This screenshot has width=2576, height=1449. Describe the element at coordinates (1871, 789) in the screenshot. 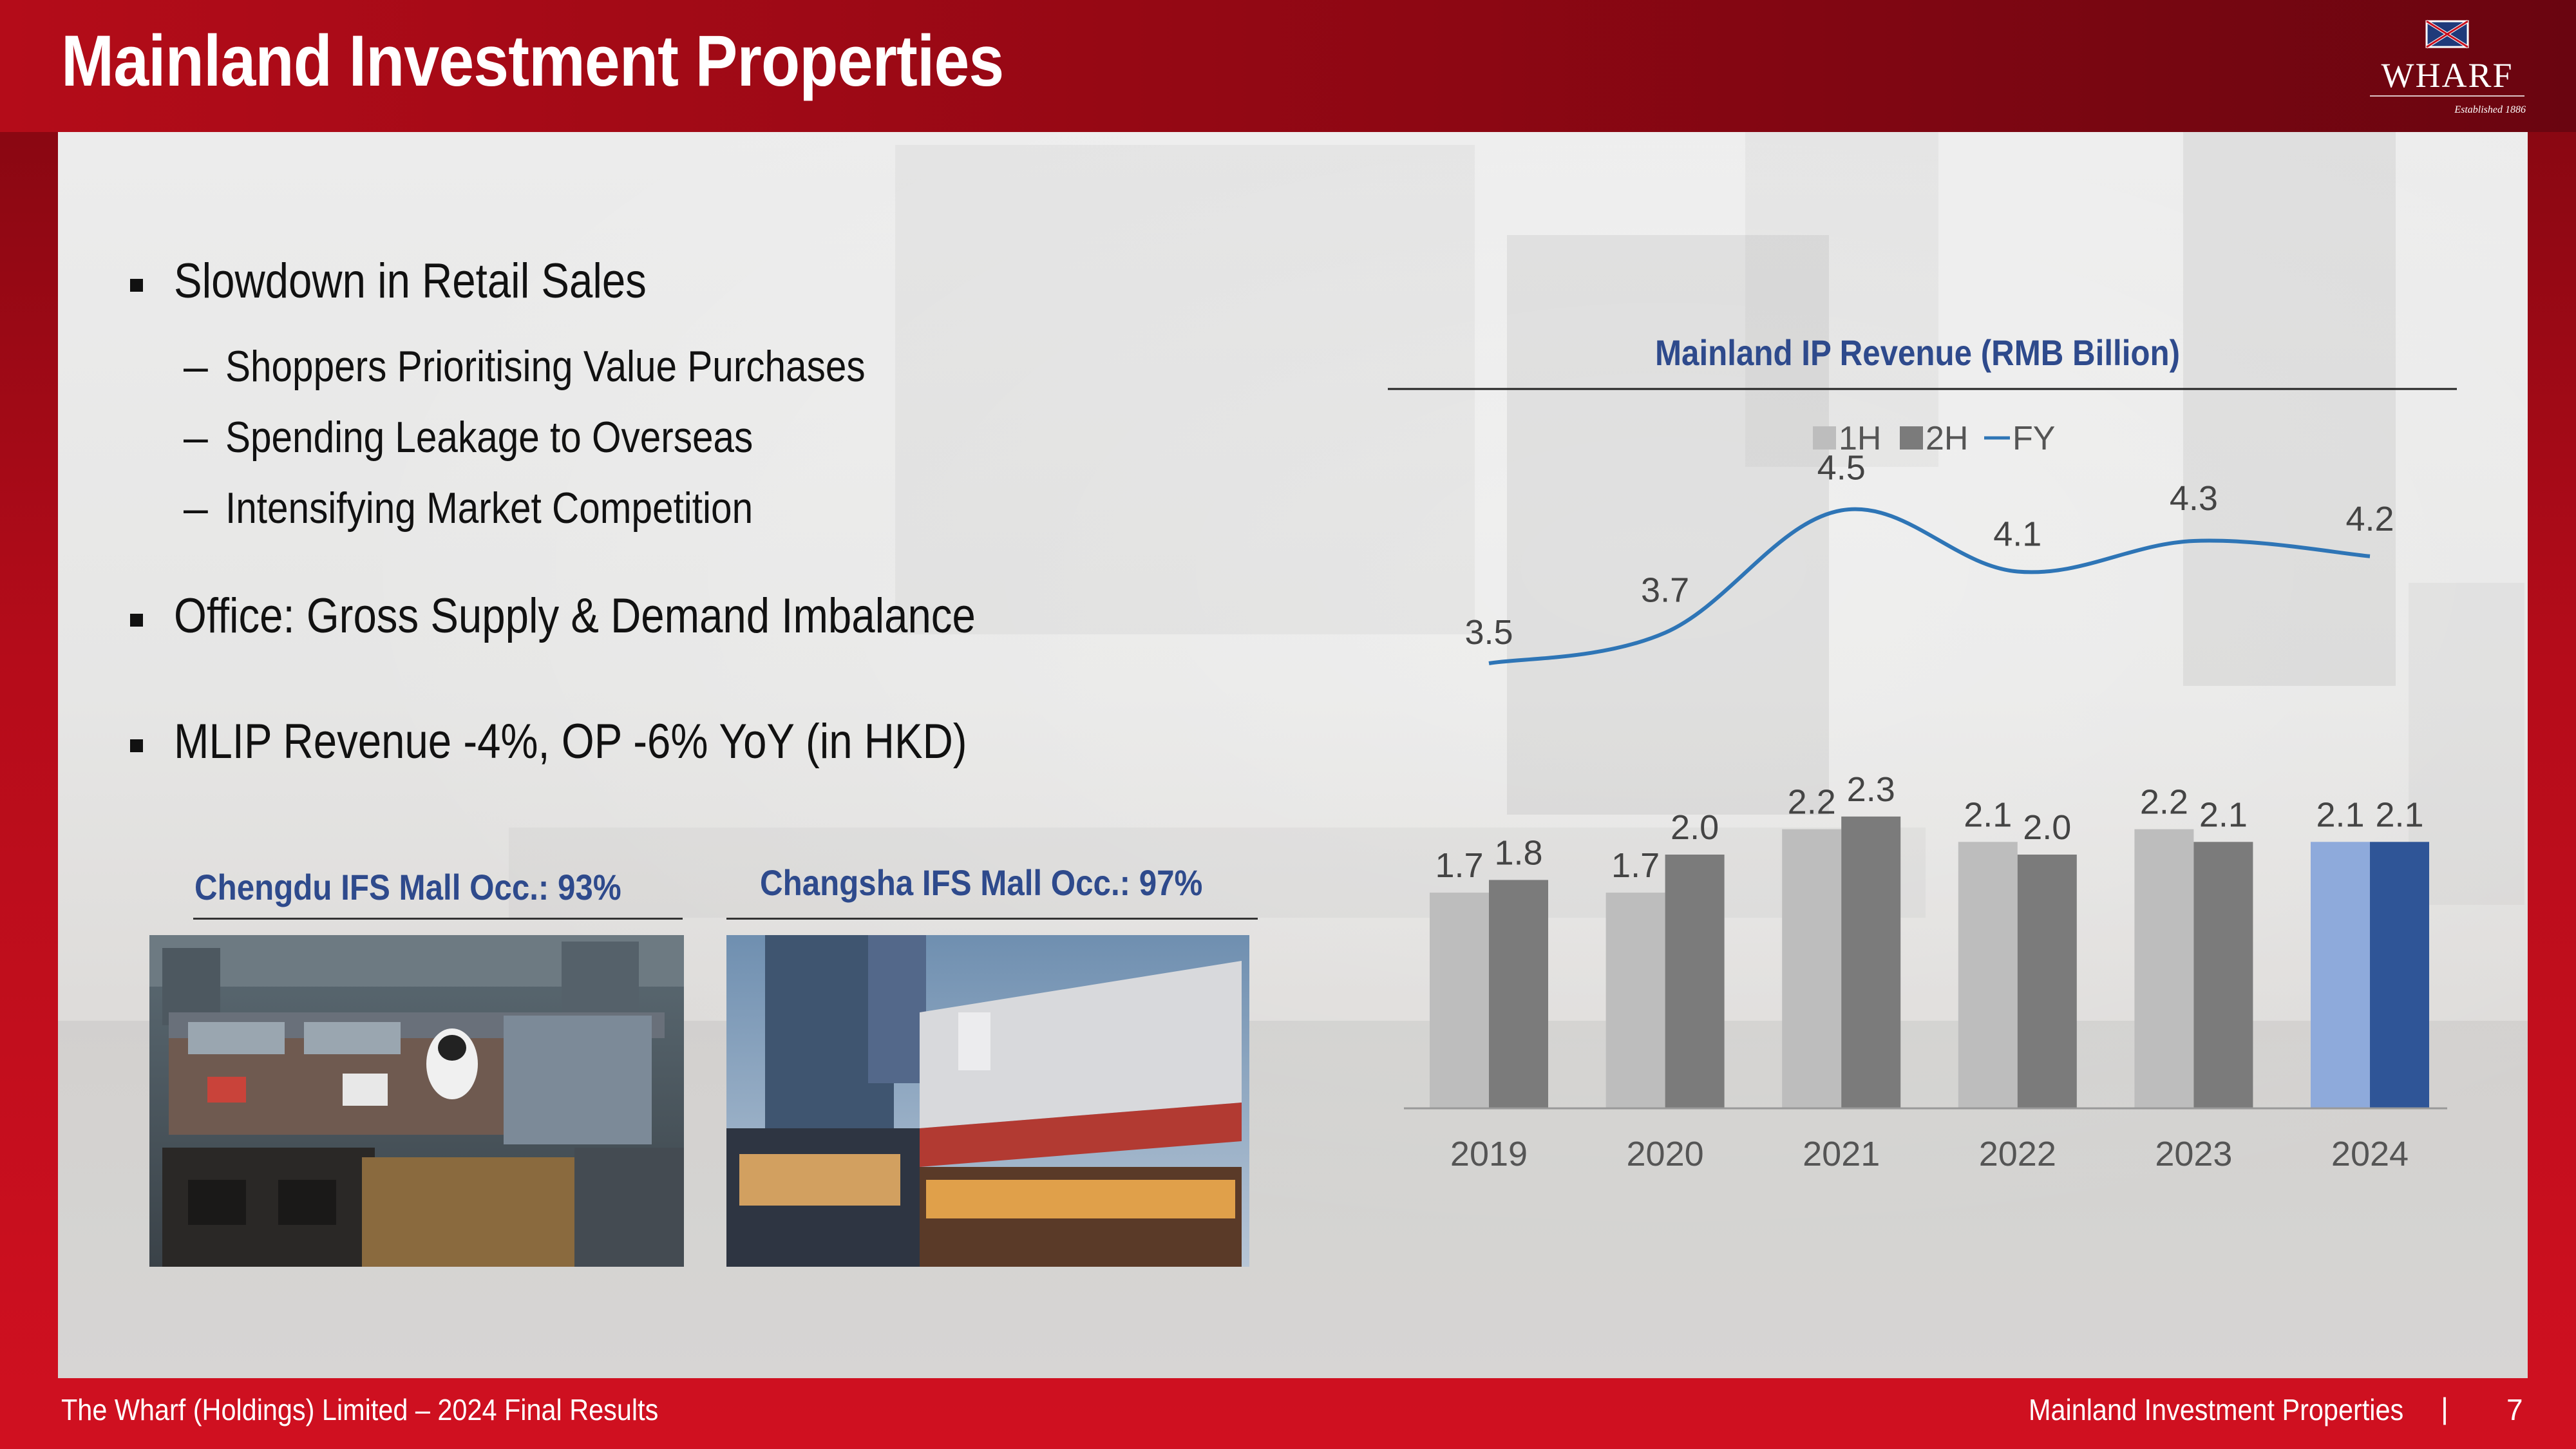

I see `bar-2h-label-2021: 2.3` at that location.